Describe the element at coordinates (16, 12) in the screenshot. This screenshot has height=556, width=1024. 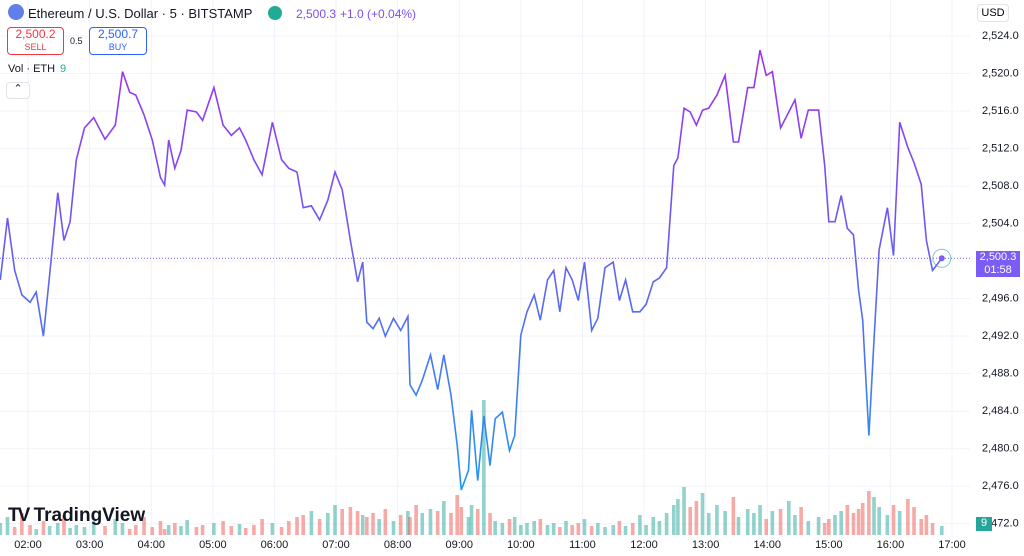
I see `coin-icon` at that location.